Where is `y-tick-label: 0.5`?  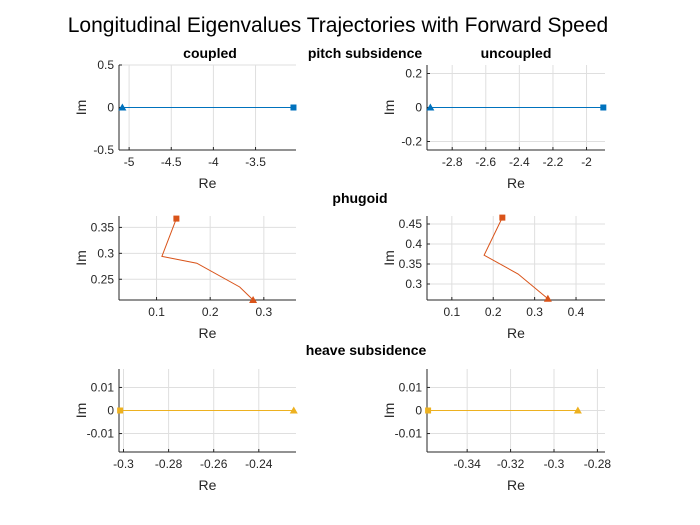 y-tick-label: 0.5 is located at coordinates (105, 65).